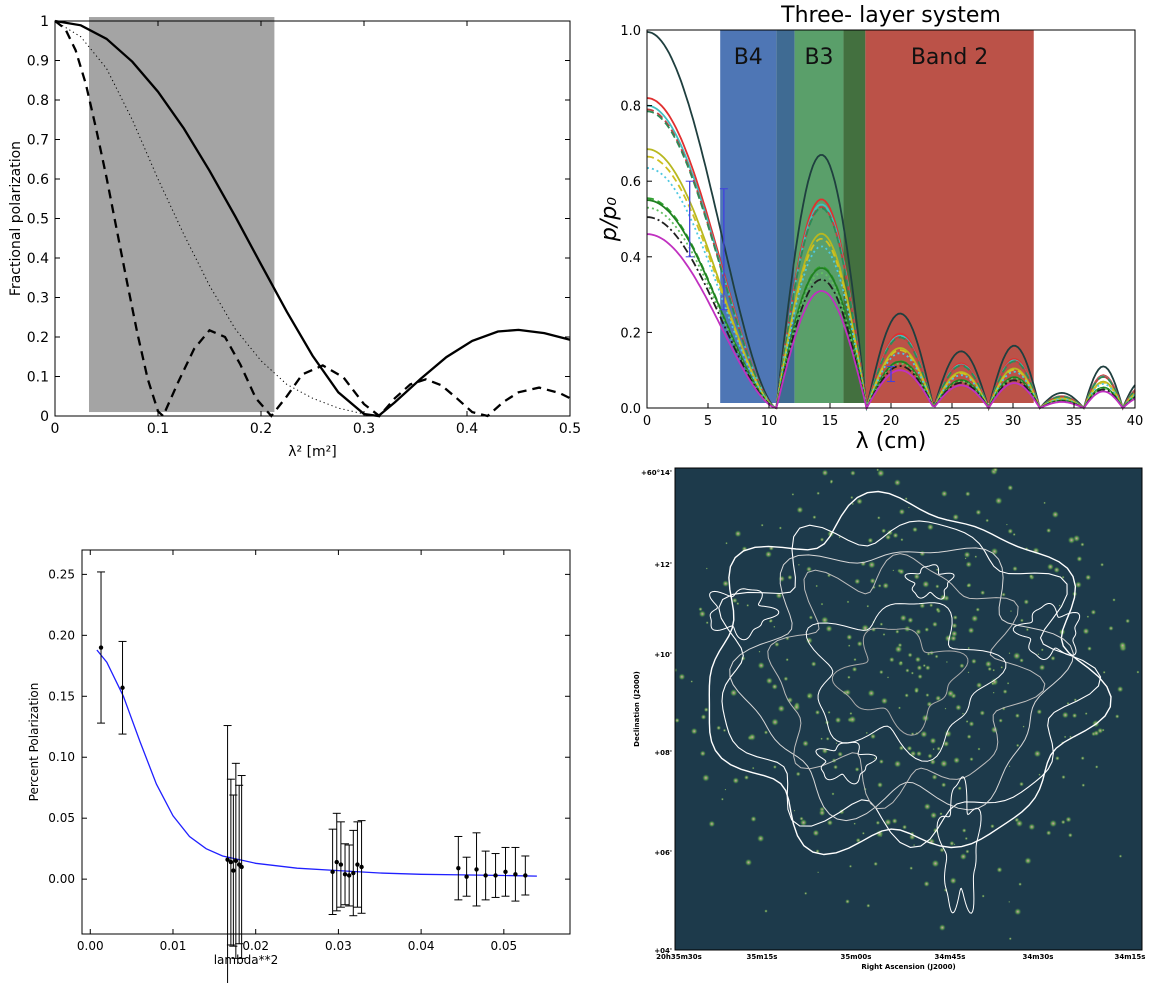 The height and width of the screenshot is (988, 1150). Describe the element at coordinates (908, 967) in the screenshot. I see `x-axis-label: Right Ascension (J2000)` at that location.